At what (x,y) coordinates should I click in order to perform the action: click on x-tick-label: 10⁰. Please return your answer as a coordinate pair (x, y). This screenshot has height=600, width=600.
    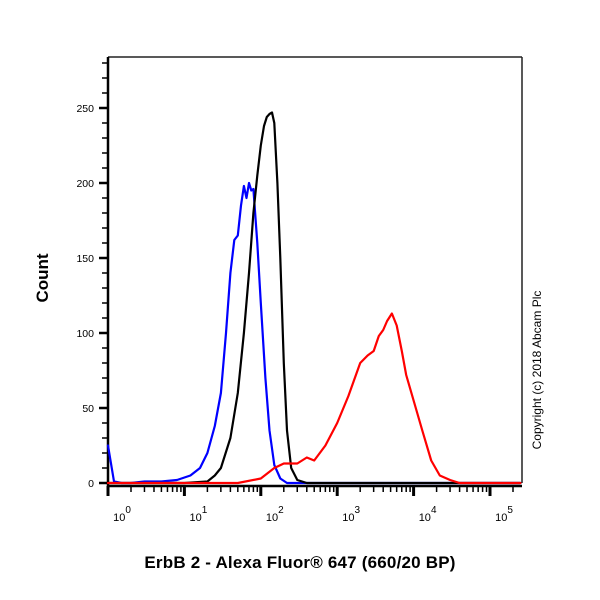
    Looking at the image, I should click on (122, 514).